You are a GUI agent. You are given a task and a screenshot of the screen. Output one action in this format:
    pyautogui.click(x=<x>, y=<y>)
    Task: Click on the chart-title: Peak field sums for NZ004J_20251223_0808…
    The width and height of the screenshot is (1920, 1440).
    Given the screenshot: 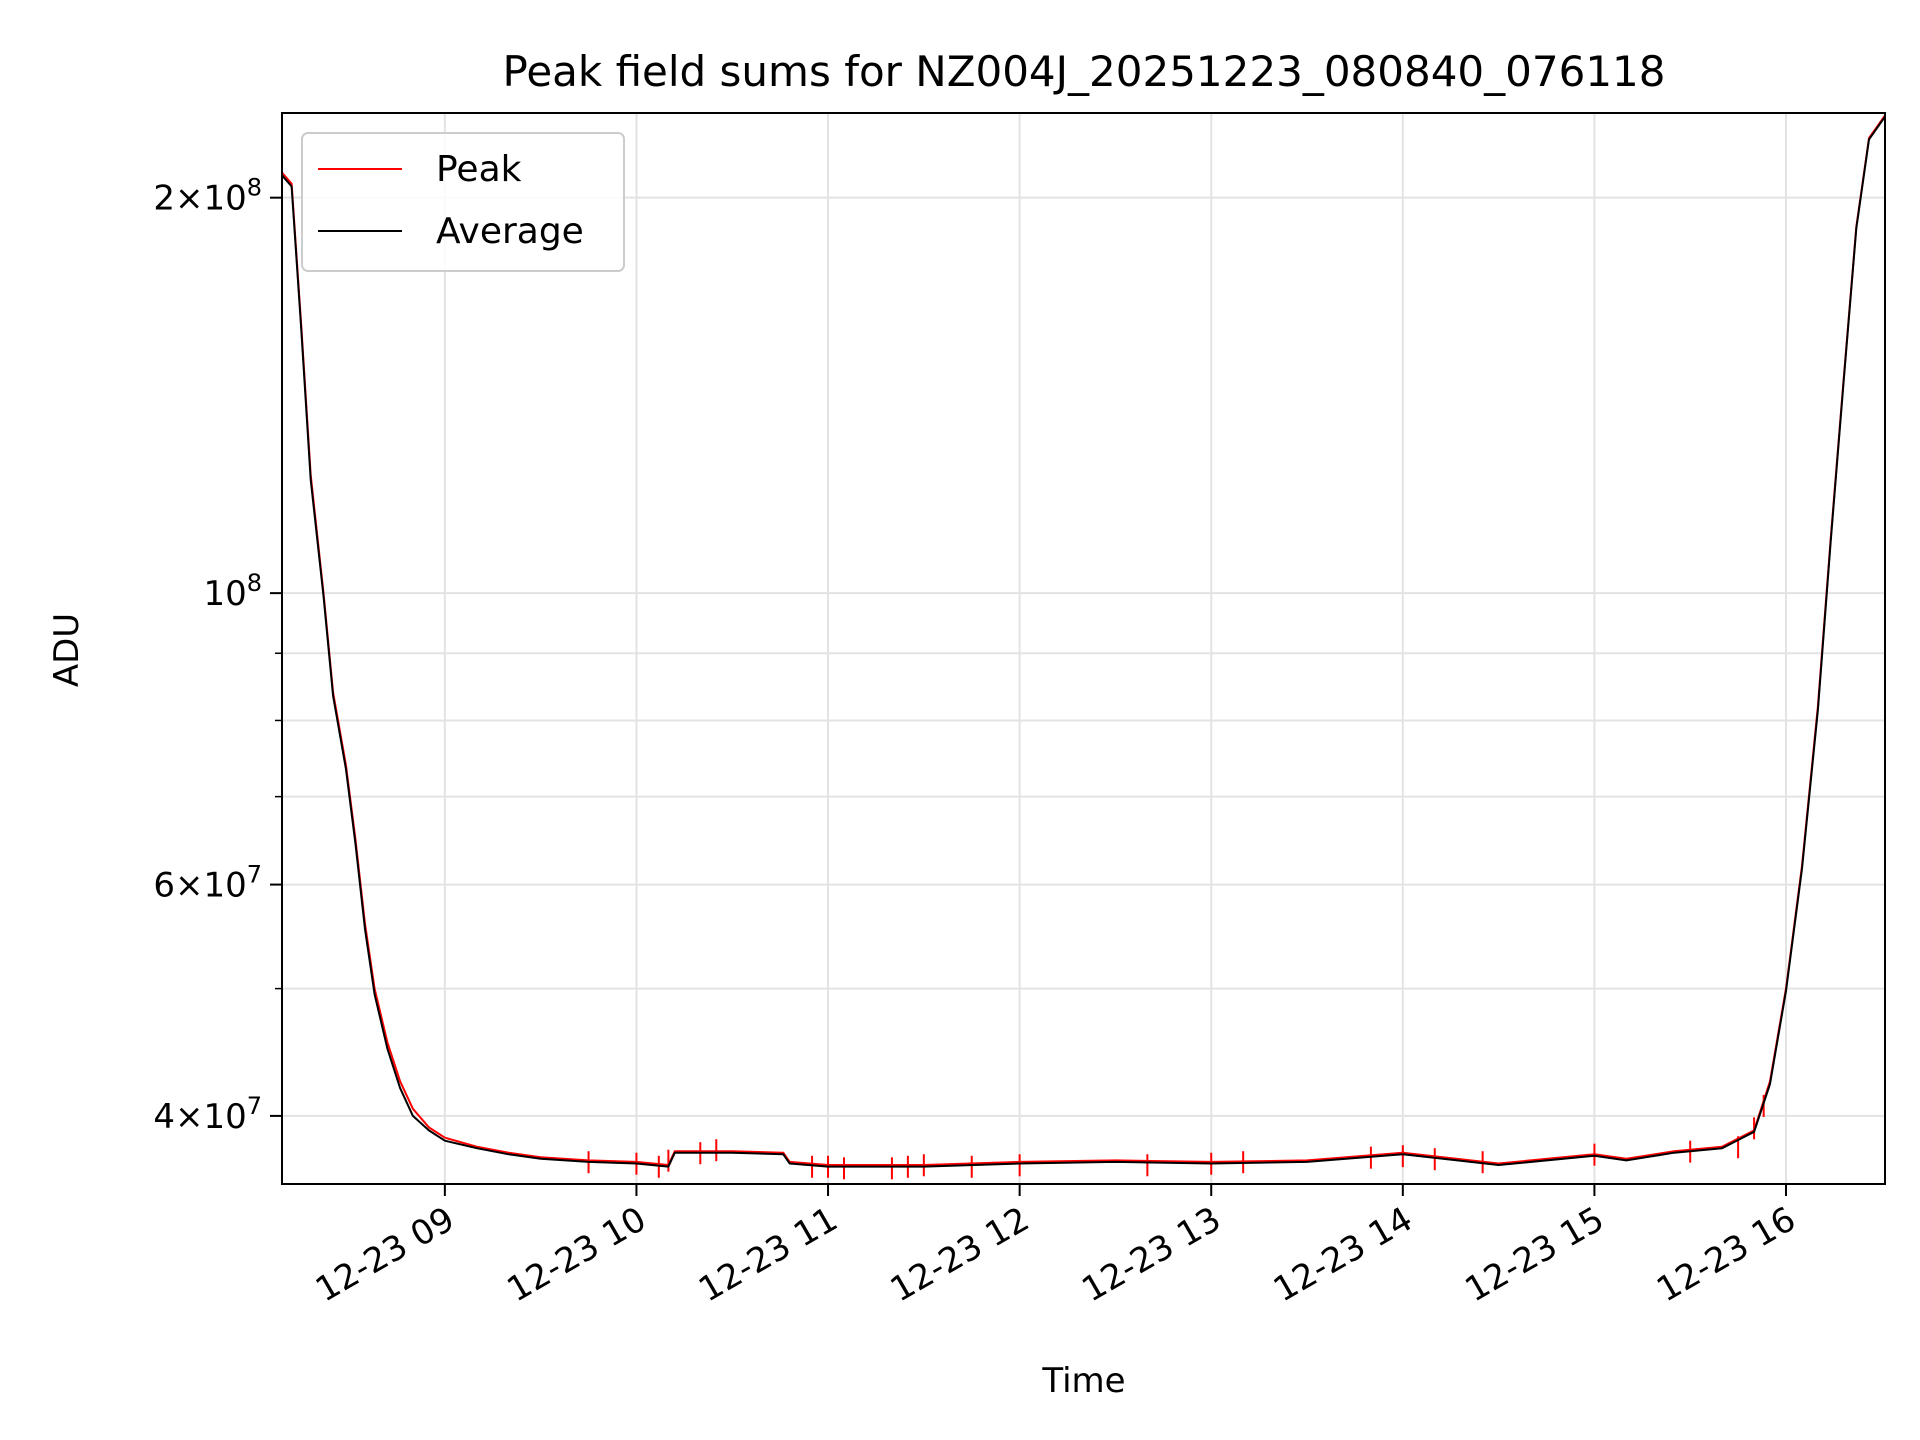 What is the action you would take?
    pyautogui.click(x=1084, y=71)
    